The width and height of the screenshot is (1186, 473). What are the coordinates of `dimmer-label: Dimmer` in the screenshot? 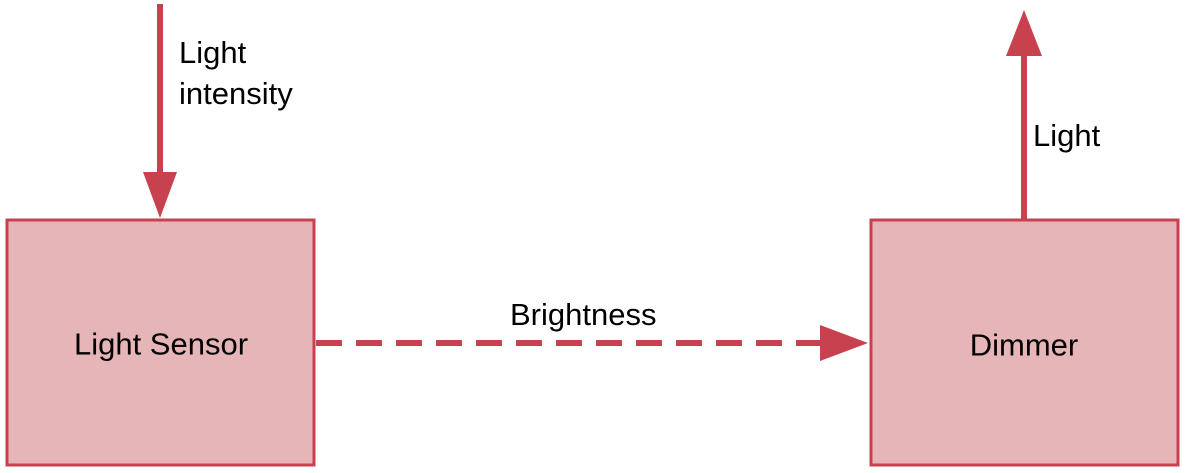 It's located at (1024, 345).